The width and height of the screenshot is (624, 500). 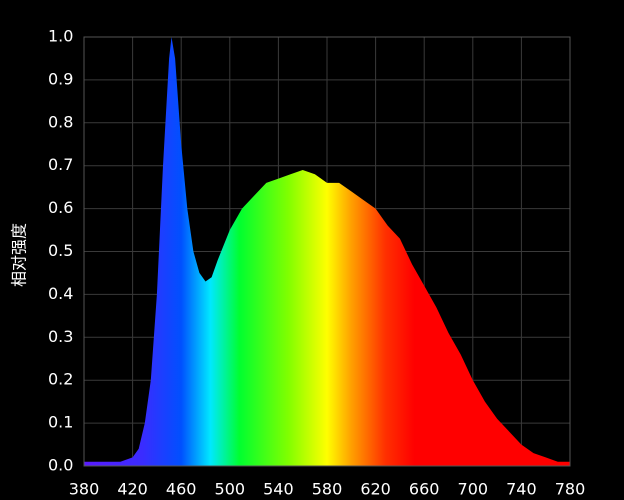 What do you see at coordinates (570, 489) in the screenshot?
I see `x-tick-label: 780` at bounding box center [570, 489].